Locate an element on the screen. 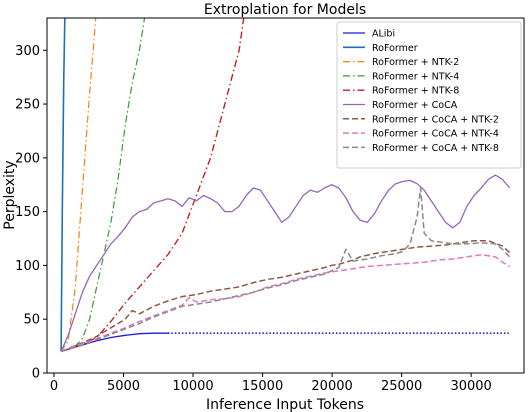 The height and width of the screenshot is (412, 530). legend-label-roformer: RoFormer is located at coordinates (395, 48).